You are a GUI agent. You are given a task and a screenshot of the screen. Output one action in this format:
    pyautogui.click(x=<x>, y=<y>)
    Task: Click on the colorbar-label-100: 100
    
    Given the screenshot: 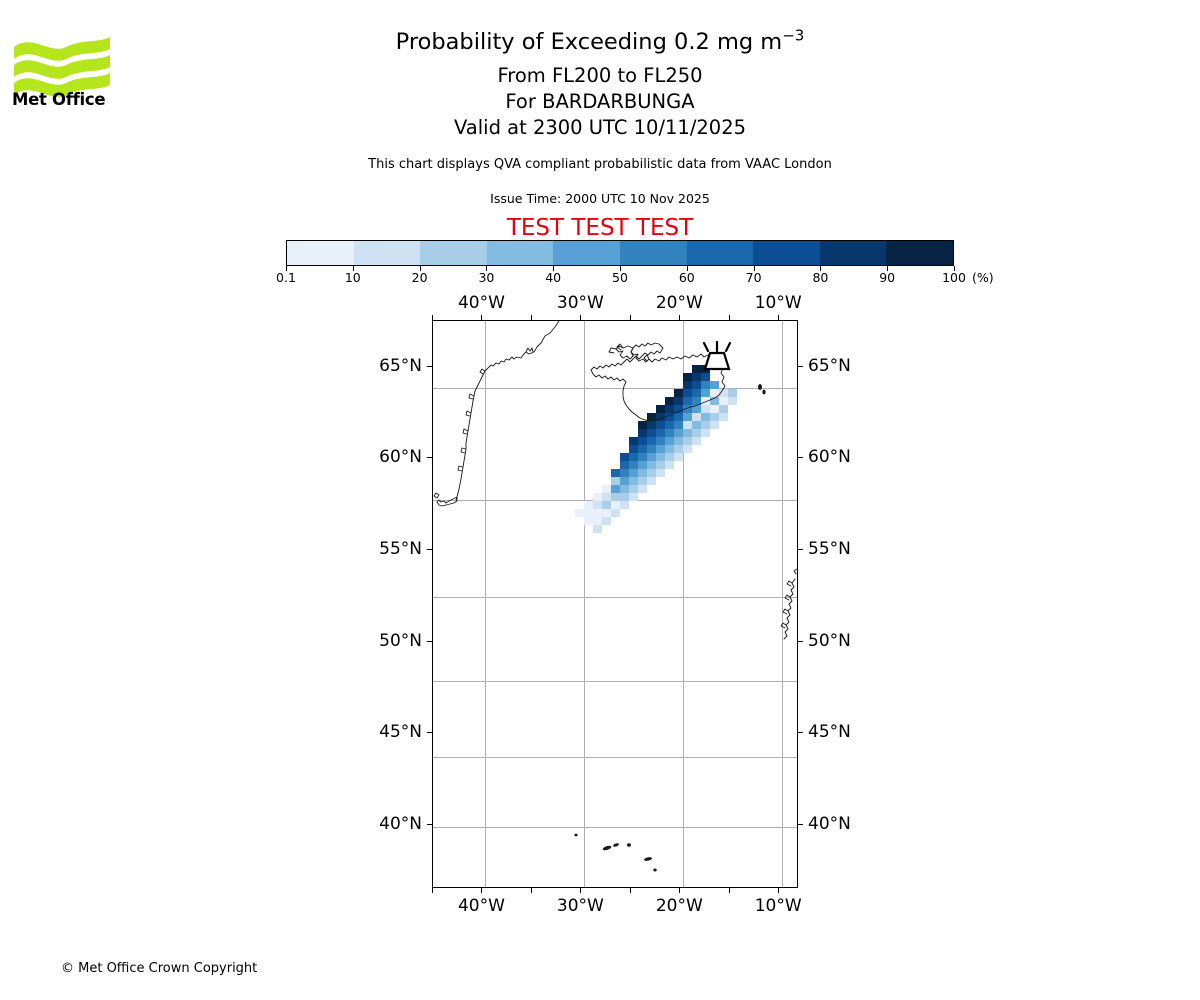 What is the action you would take?
    pyautogui.click(x=954, y=277)
    